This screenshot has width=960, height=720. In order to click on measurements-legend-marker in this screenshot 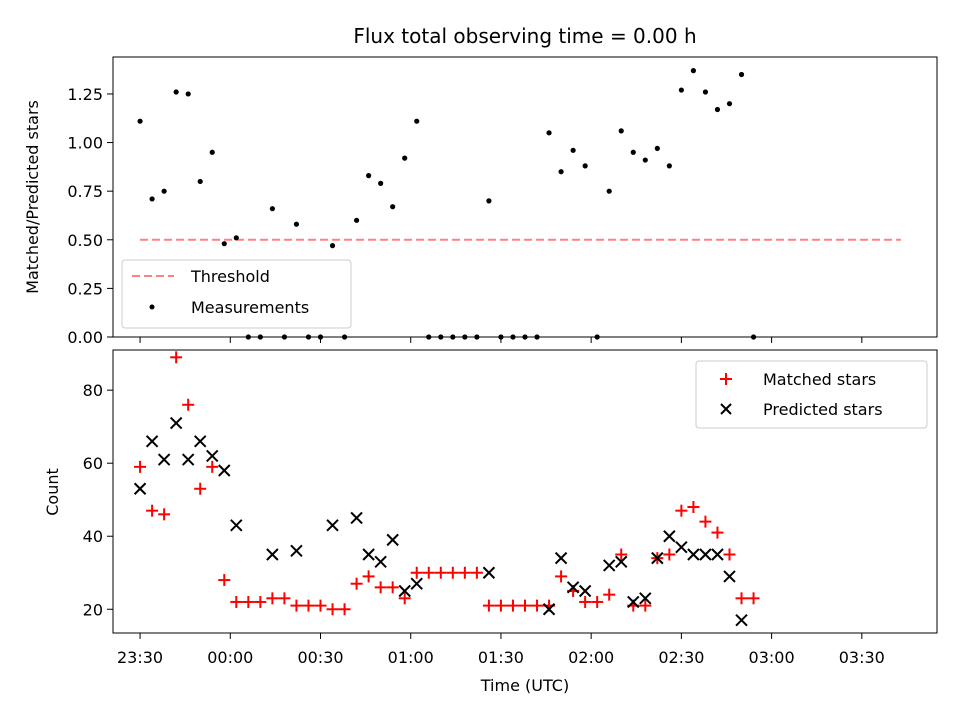, I will do `click(152, 307)`.